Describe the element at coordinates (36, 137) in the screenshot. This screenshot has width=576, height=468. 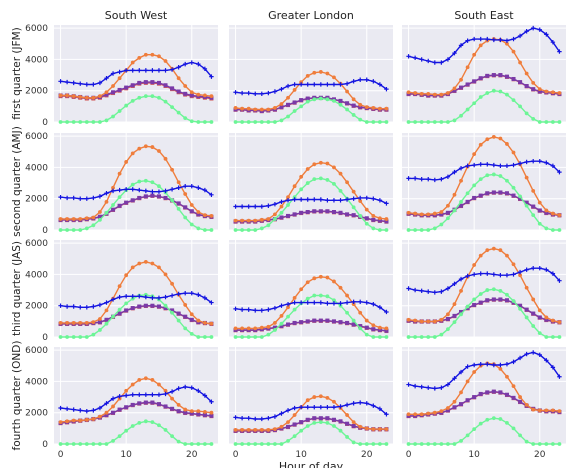
I see `y-tick-label: 6000` at that location.